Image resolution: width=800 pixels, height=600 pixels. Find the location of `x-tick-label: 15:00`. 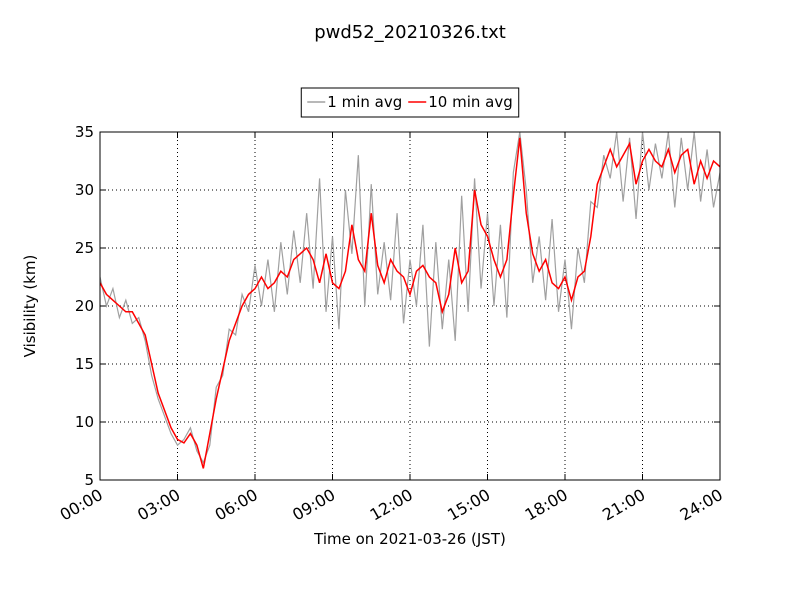

x-tick-label: 15:00 is located at coordinates (468, 505).